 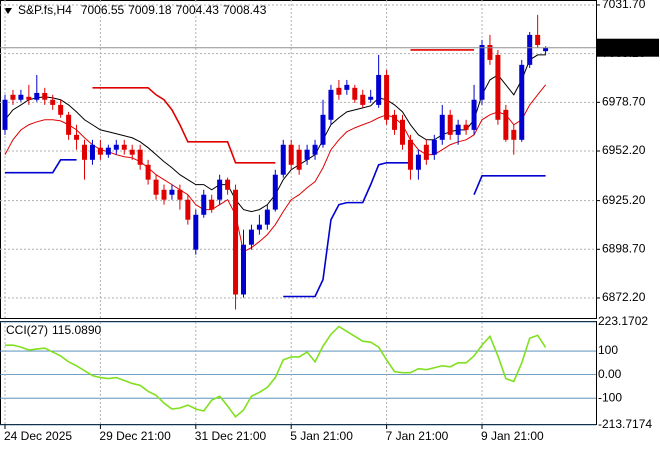 What do you see at coordinates (624, 297) in the screenshot?
I see `y-tick-label: 6872.20` at bounding box center [624, 297].